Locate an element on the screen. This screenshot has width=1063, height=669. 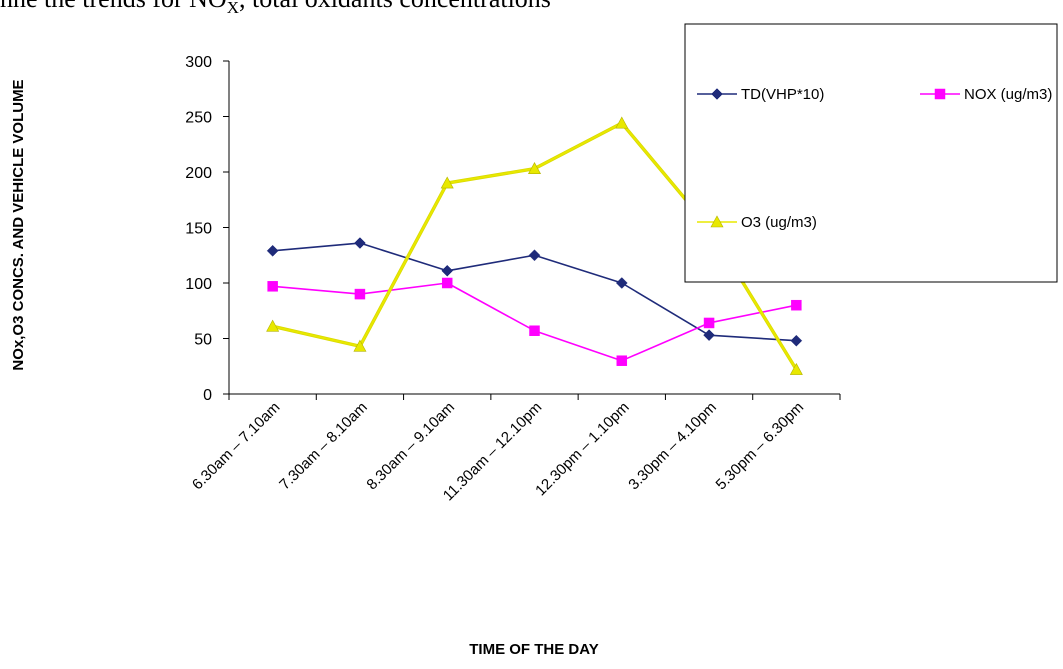
y-axis-label: NOx,O3 CONCS. AND VEHICLE VOLUME is located at coordinates (18, 224).